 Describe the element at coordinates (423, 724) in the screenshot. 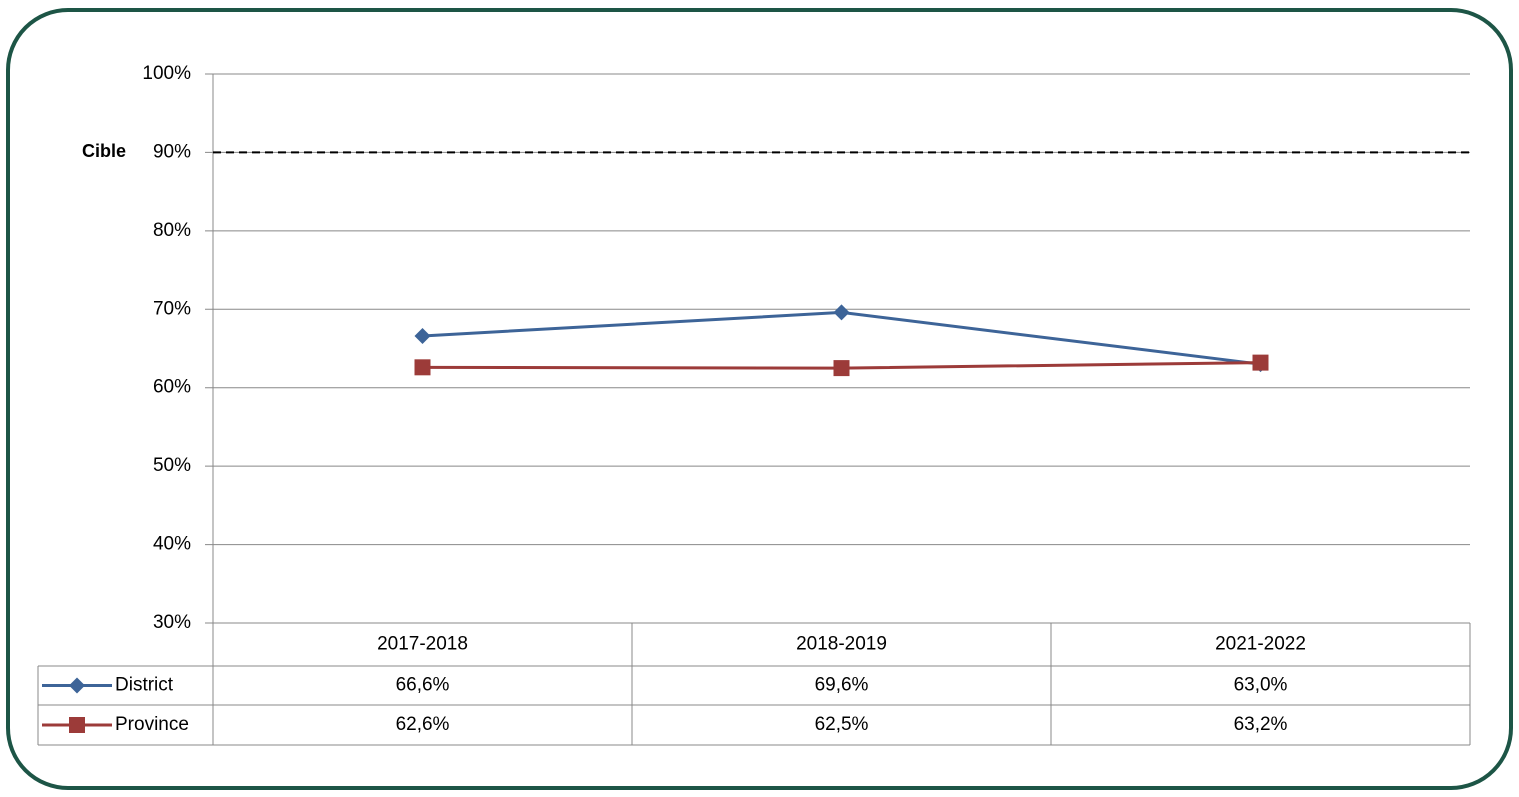

I see `value-label: 62,6%` at that location.